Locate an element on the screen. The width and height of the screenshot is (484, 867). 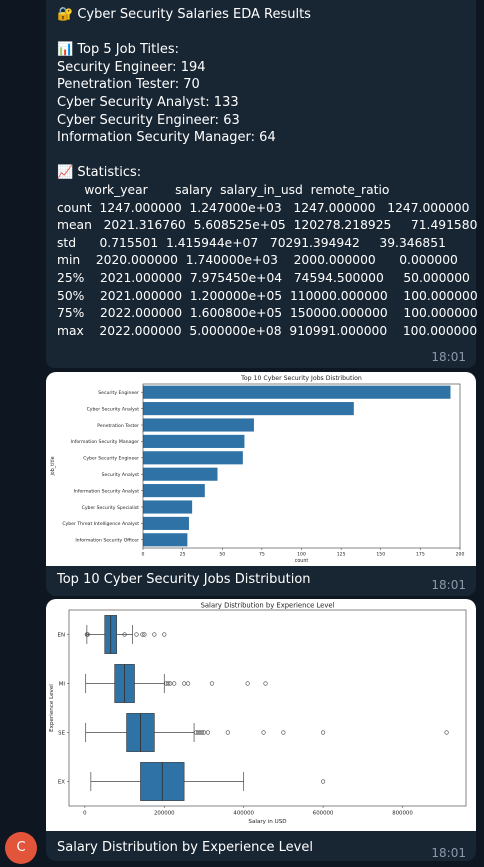
y-tick-label: Cyber Threat Intelligence Analyst is located at coordinates (100, 524).